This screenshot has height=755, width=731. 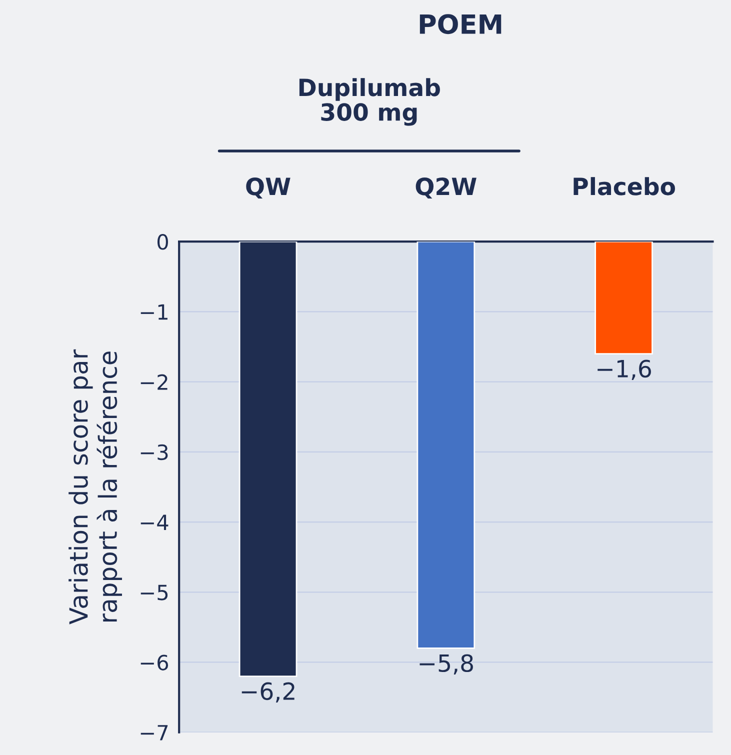 What do you see at coordinates (369, 102) in the screenshot?
I see `text: Dupilumab 300 mg` at bounding box center [369, 102].